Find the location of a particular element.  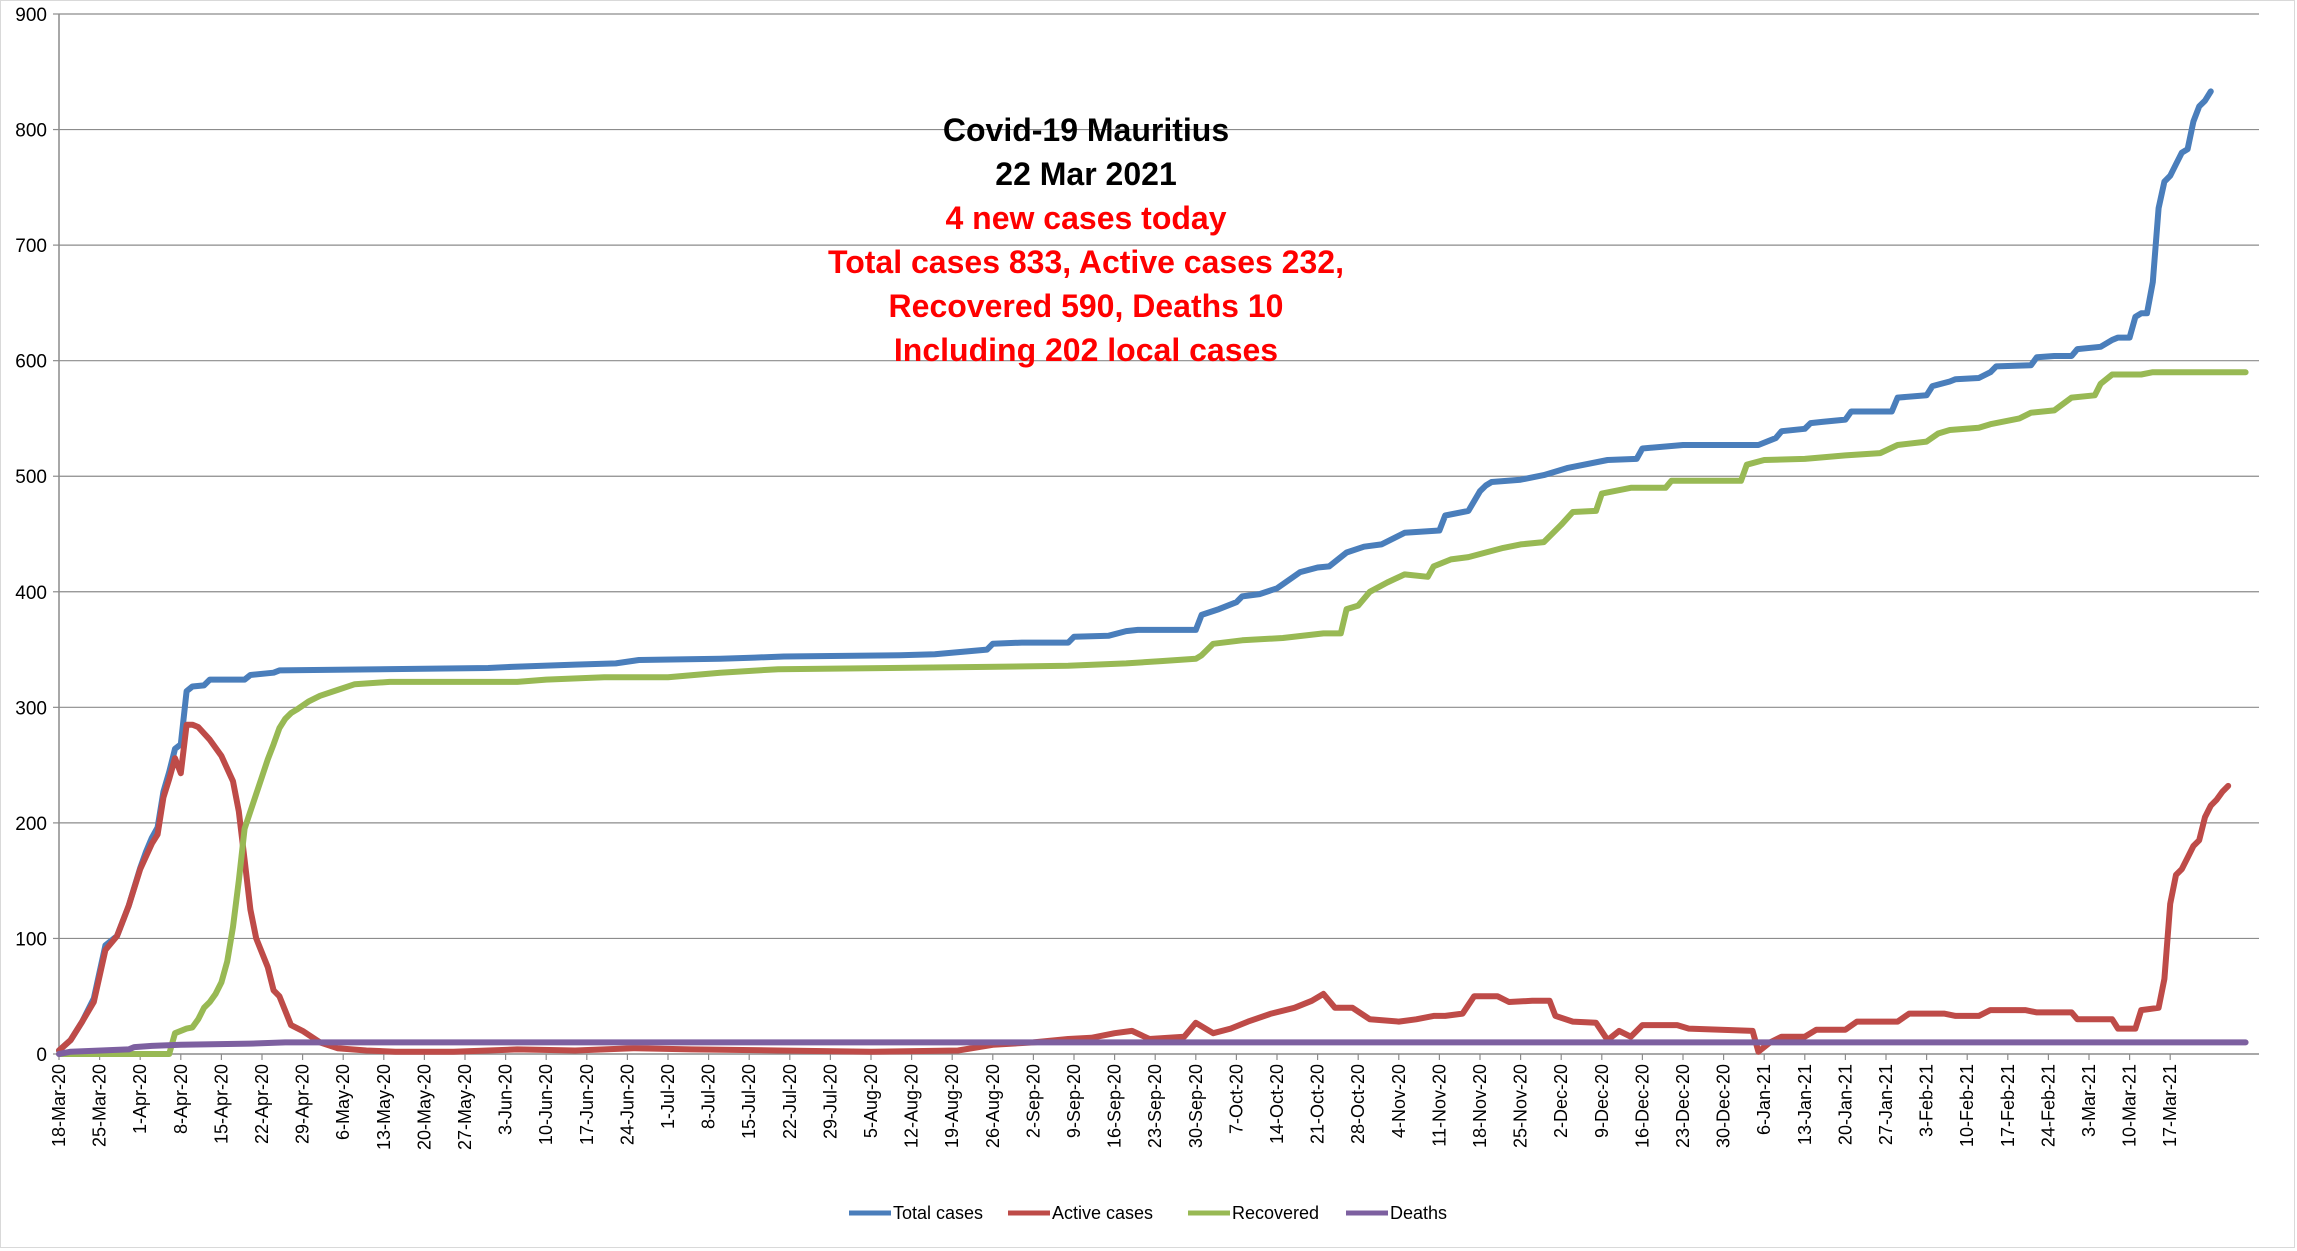

x-tick-label: 16-Sep-20 is located at coordinates (1115, 1106).